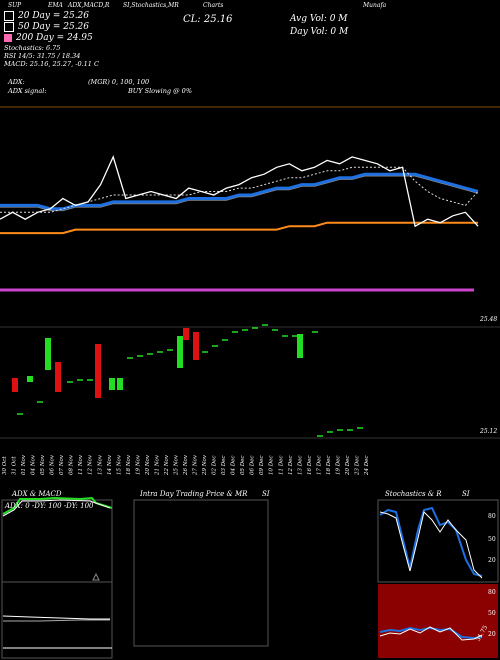 This screenshot has width=500, height=660. Describe the element at coordinates (160, 91) in the screenshot. I see `legend-buy: BUY Slowing @ 0%` at that location.